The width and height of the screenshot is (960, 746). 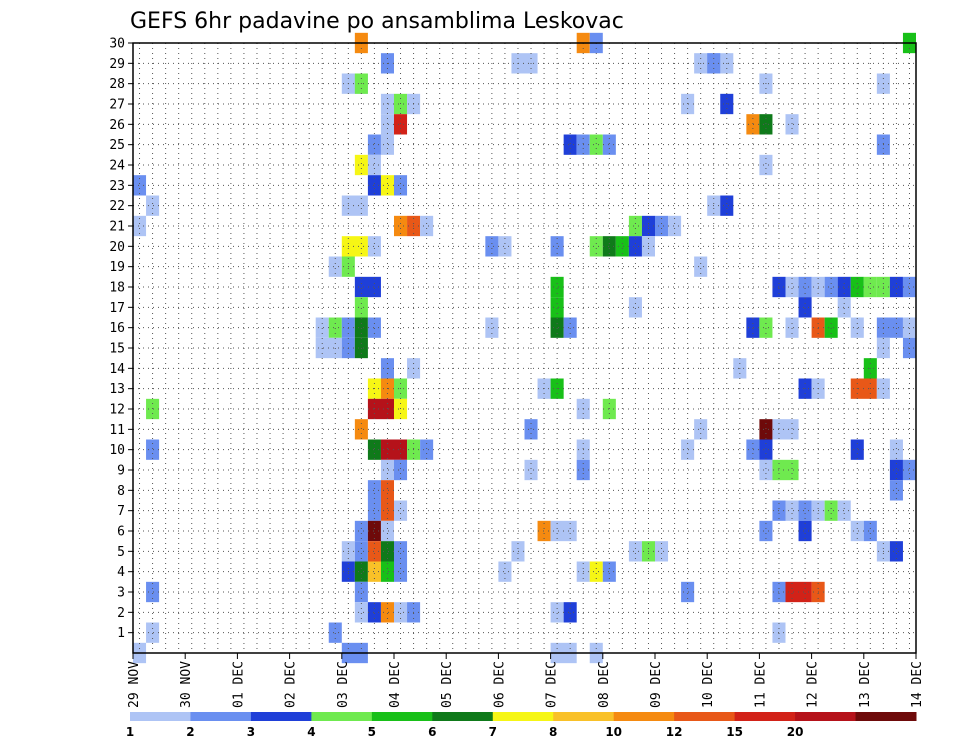 What do you see at coordinates (553, 732) in the screenshot?
I see `colorbar-label: 8` at bounding box center [553, 732].